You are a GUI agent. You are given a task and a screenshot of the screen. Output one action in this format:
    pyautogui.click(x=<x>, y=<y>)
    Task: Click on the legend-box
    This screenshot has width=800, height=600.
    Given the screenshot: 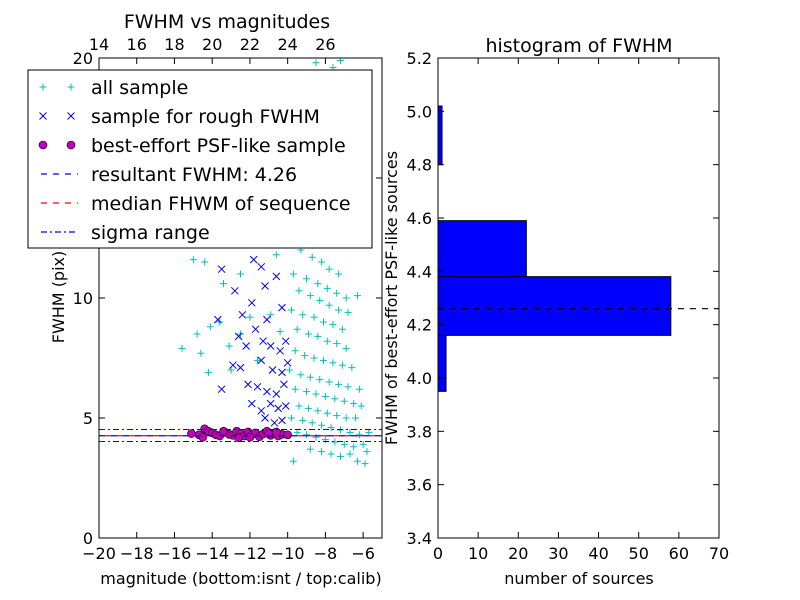 What is the action you would take?
    pyautogui.click(x=200, y=159)
    